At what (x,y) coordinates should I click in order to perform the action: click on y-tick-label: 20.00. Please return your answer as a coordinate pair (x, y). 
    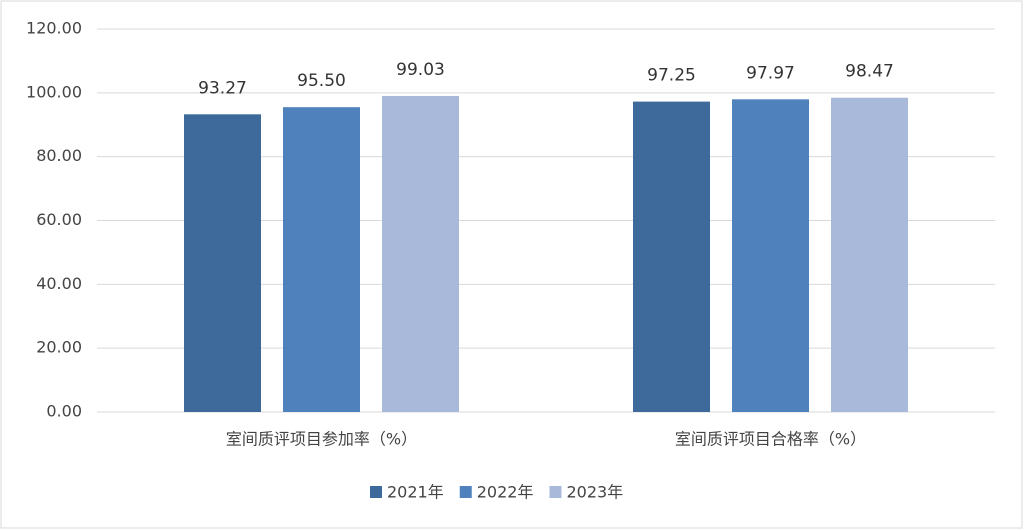
    Looking at the image, I should click on (59, 347).